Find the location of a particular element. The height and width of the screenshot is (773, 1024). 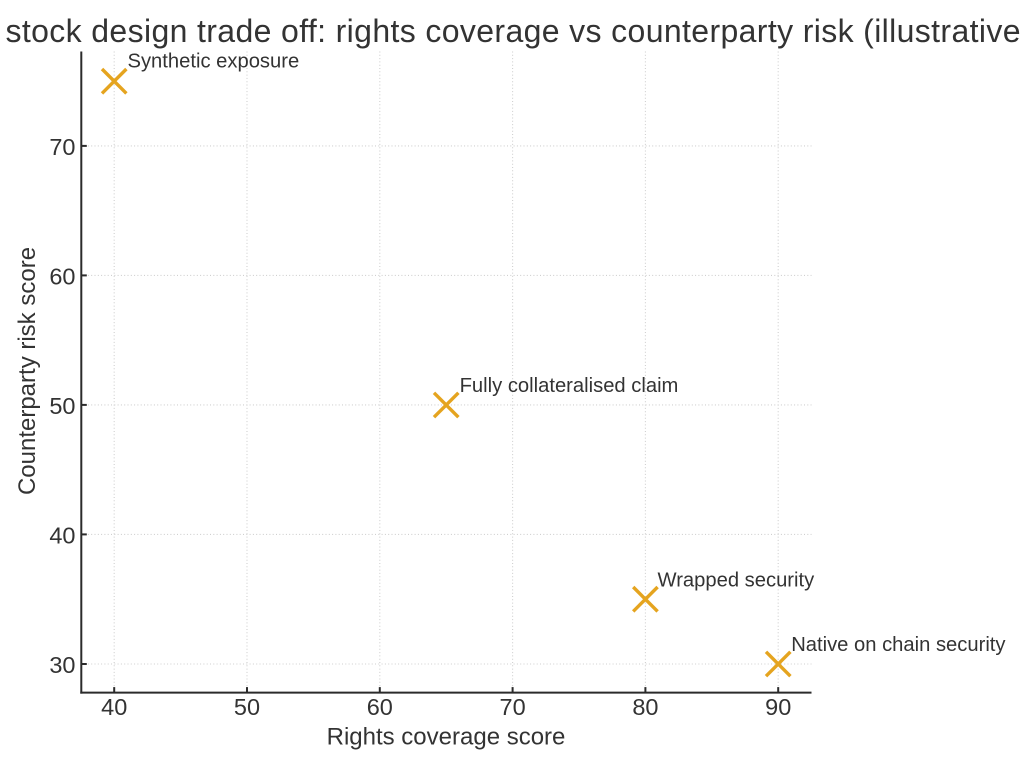

svg-text: Fully collateralised claim is located at coordinates (569, 386).